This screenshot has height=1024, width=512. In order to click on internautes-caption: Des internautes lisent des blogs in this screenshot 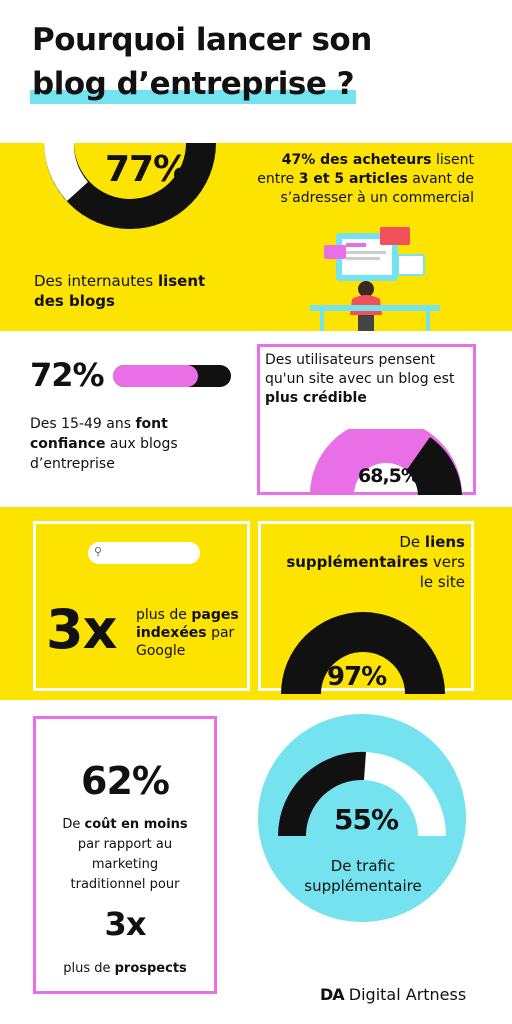, I will do `click(120, 291)`.